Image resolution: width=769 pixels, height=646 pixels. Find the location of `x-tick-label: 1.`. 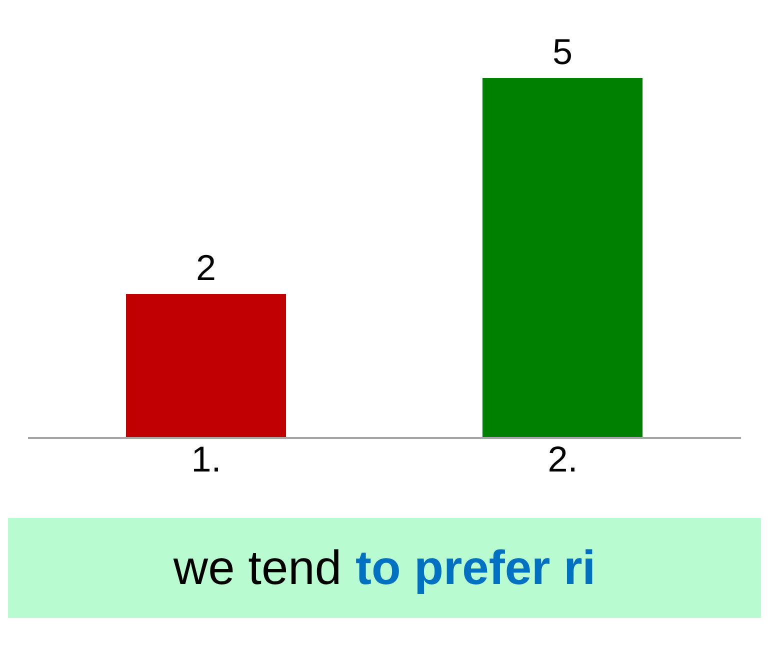

x-tick-label: 1. is located at coordinates (206, 459).